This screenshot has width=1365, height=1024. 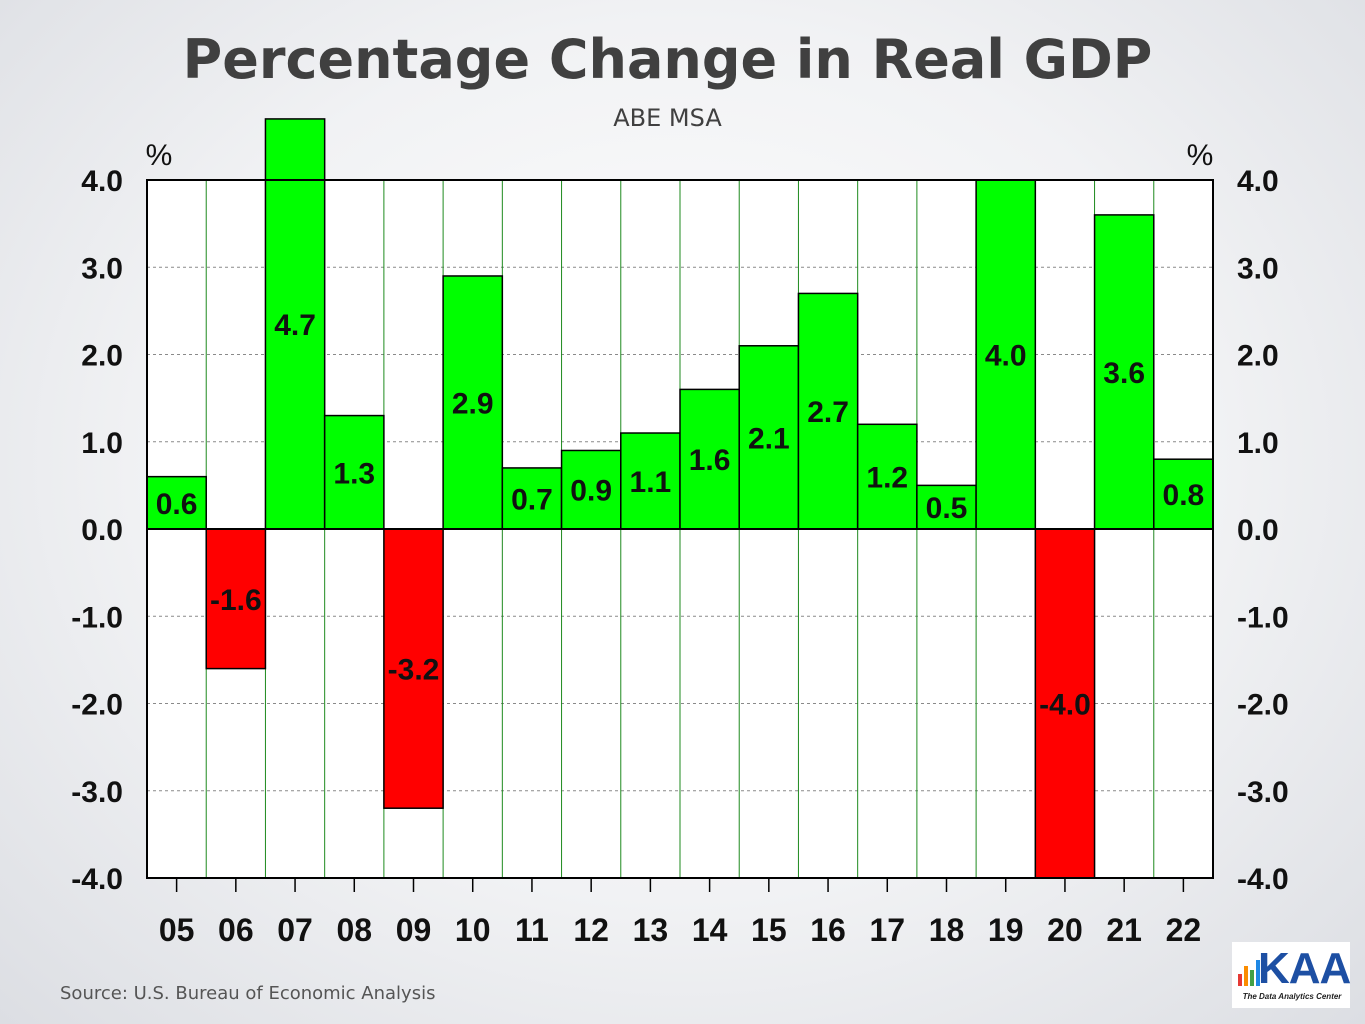 I want to click on x-tick-label: 05, so click(x=177, y=930).